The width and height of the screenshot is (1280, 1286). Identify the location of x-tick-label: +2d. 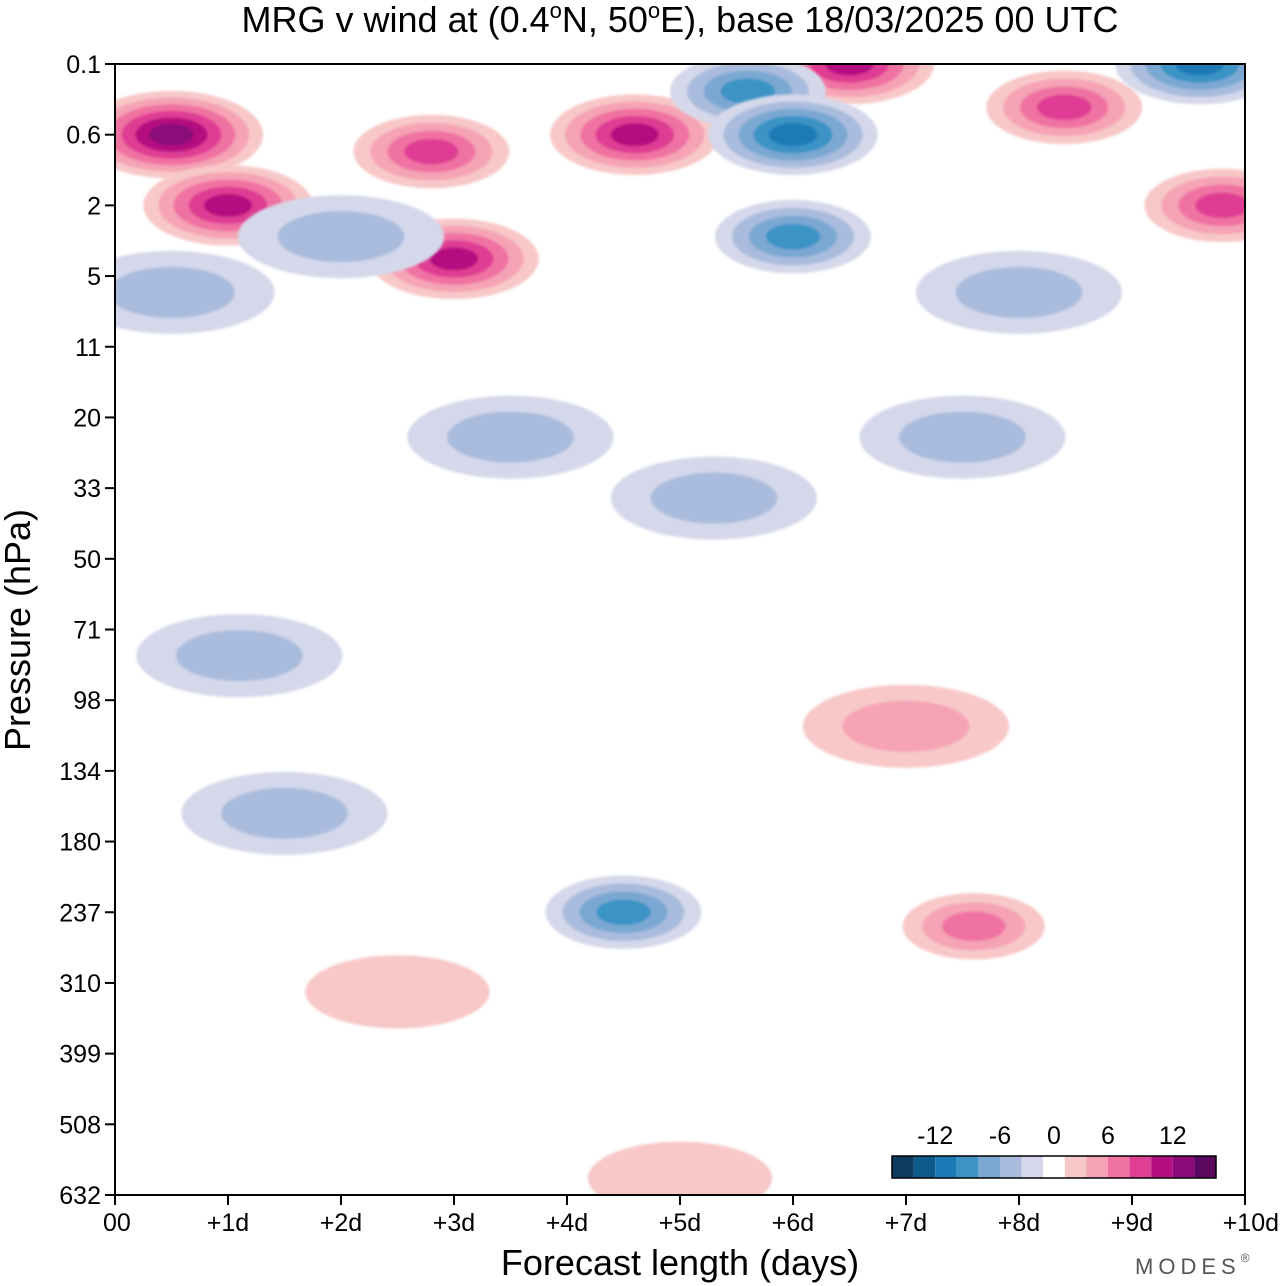
(341, 1223).